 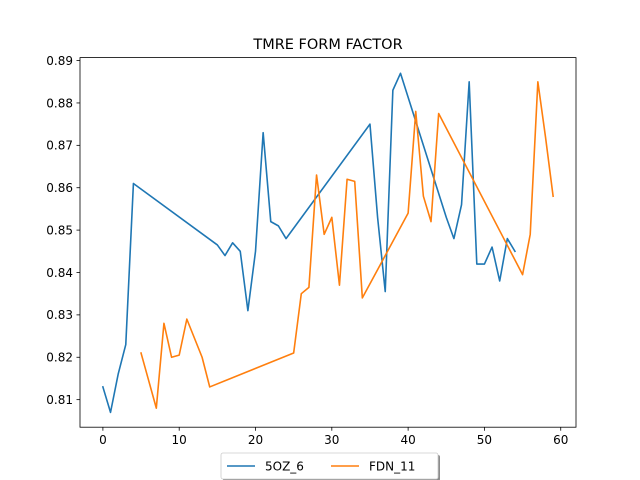 I want to click on legend: 5OZ_6 FDN_11, so click(x=330, y=466).